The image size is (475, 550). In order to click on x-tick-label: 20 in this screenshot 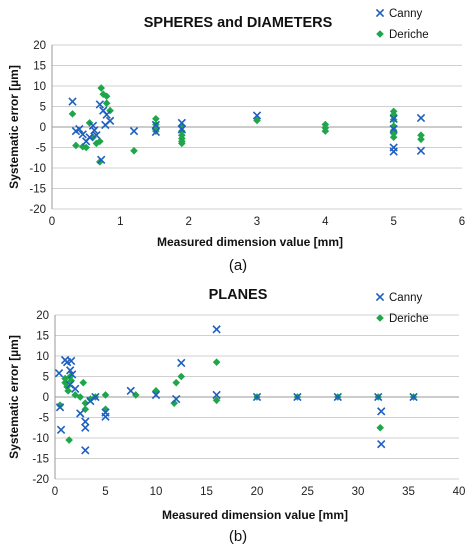, I will do `click(257, 492)`.